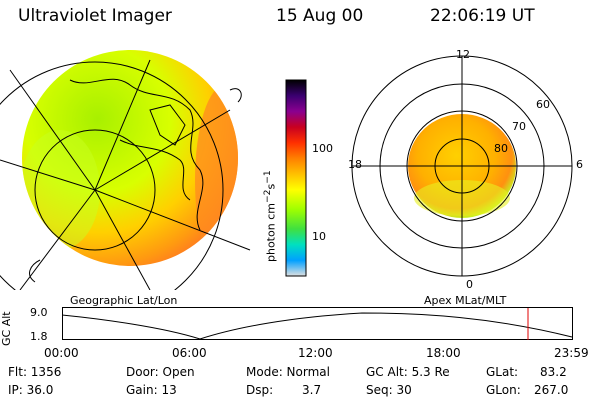 The width and height of the screenshot is (600, 400). What do you see at coordinates (260, 390) in the screenshot?
I see `dsp-label: Dsp:` at bounding box center [260, 390].